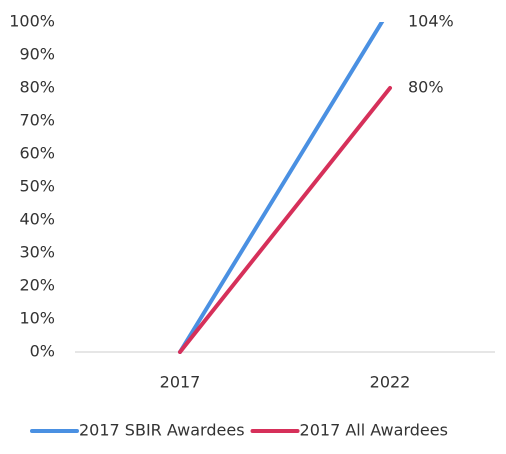  I want to click on x-tick-label: 2017, so click(180, 382).